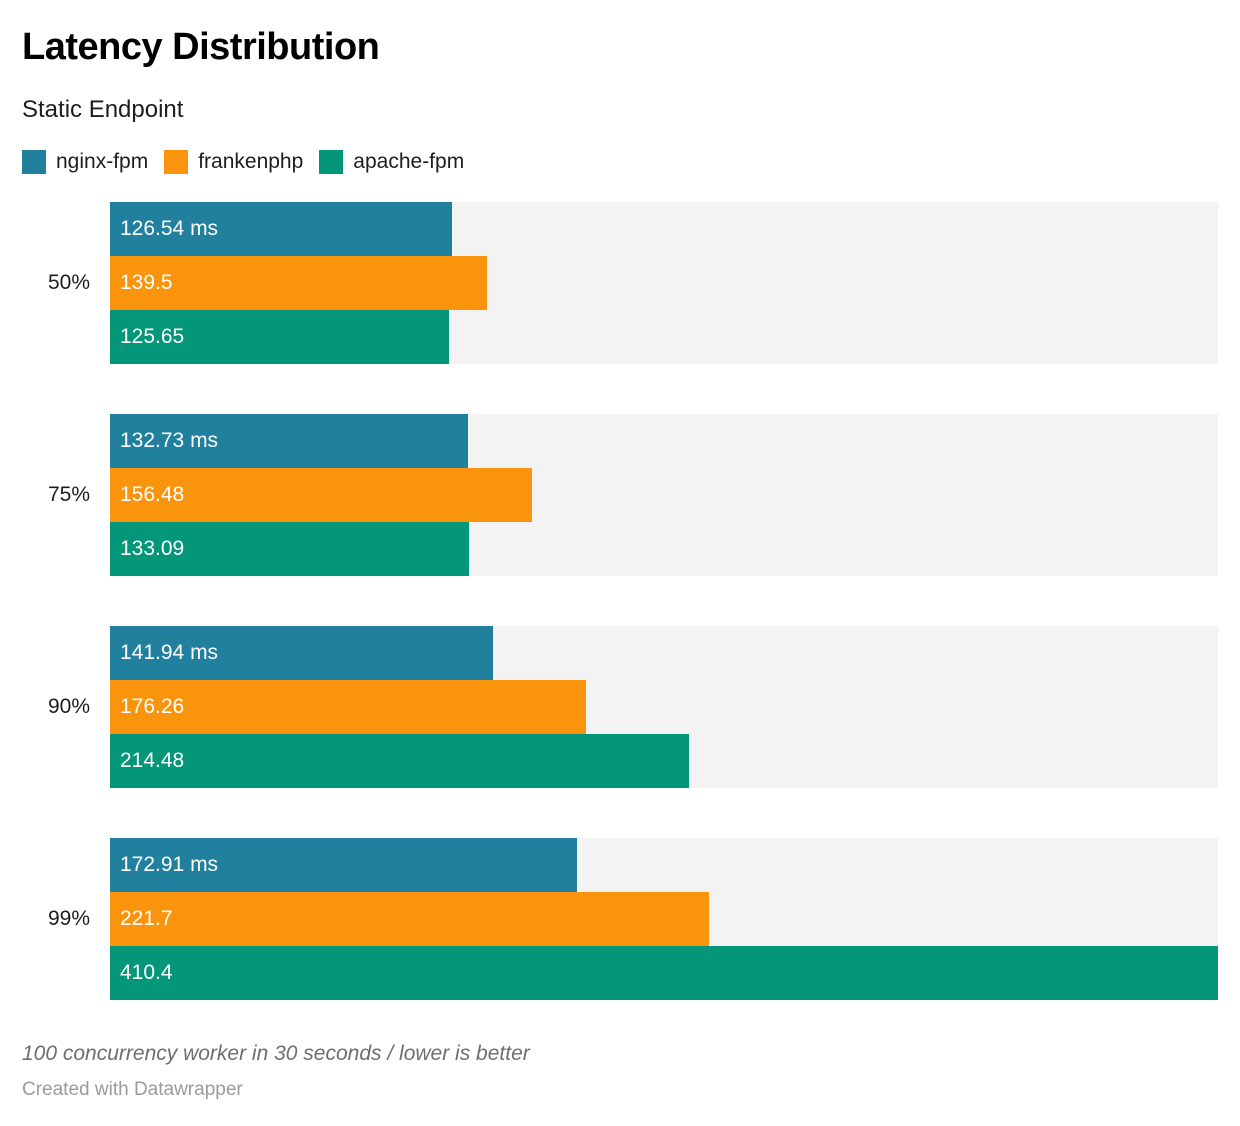 The height and width of the screenshot is (1126, 1240). What do you see at coordinates (302, 653) in the screenshot?
I see `bar-nginx-fpm-90%: 141.94 ms` at bounding box center [302, 653].